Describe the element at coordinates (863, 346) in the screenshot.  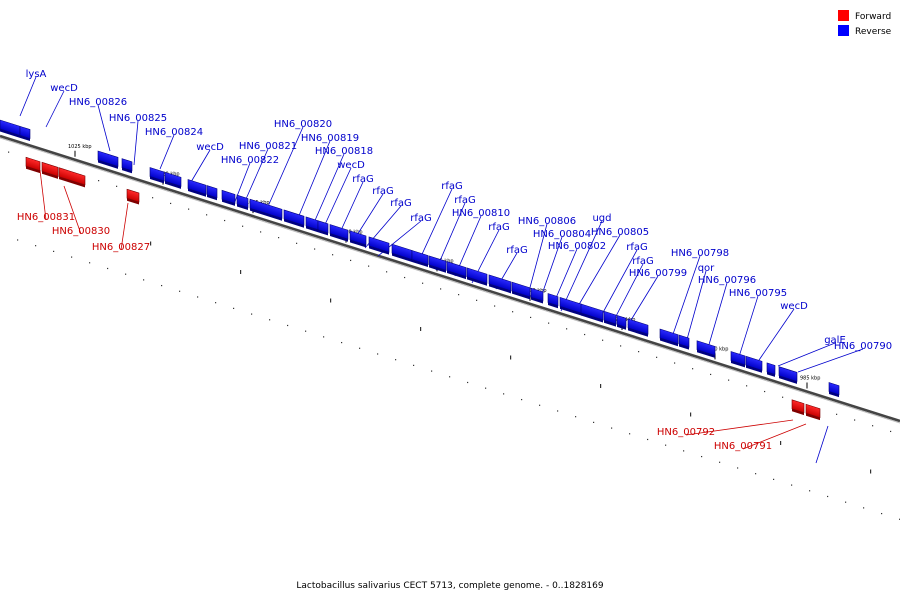
I see `reverse-gene-label: HN6_00790` at that location.